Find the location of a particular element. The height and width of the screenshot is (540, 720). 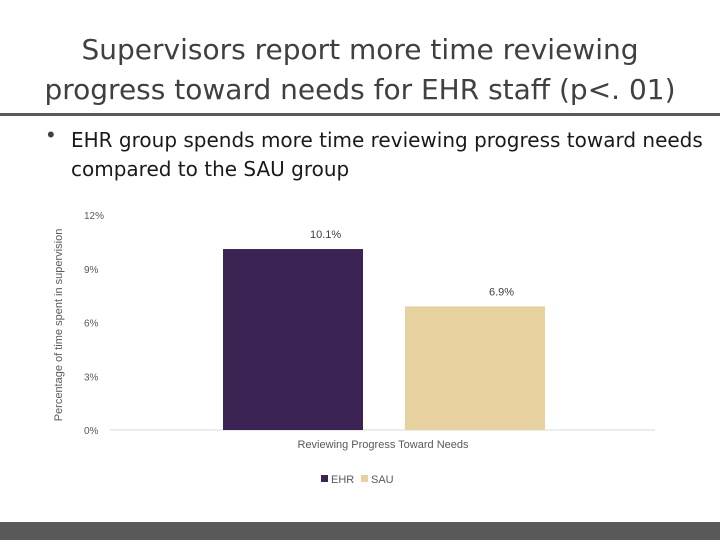

data-label-sau: 6.9% is located at coordinates (501, 292).